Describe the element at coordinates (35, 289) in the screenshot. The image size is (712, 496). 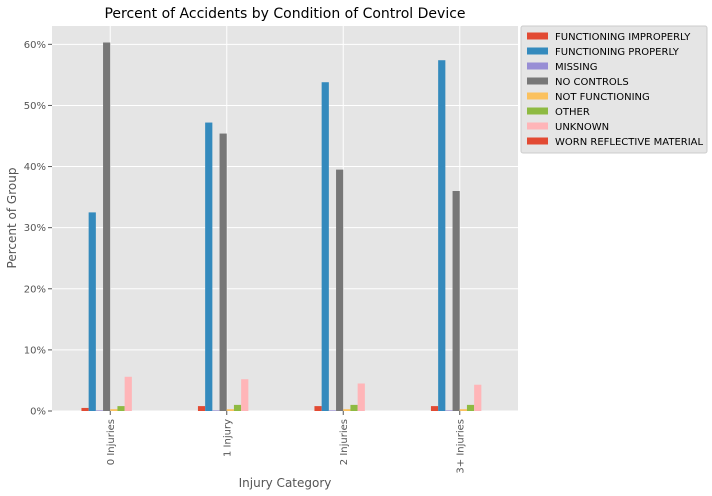
I see `y-tick-label: 20%` at that location.